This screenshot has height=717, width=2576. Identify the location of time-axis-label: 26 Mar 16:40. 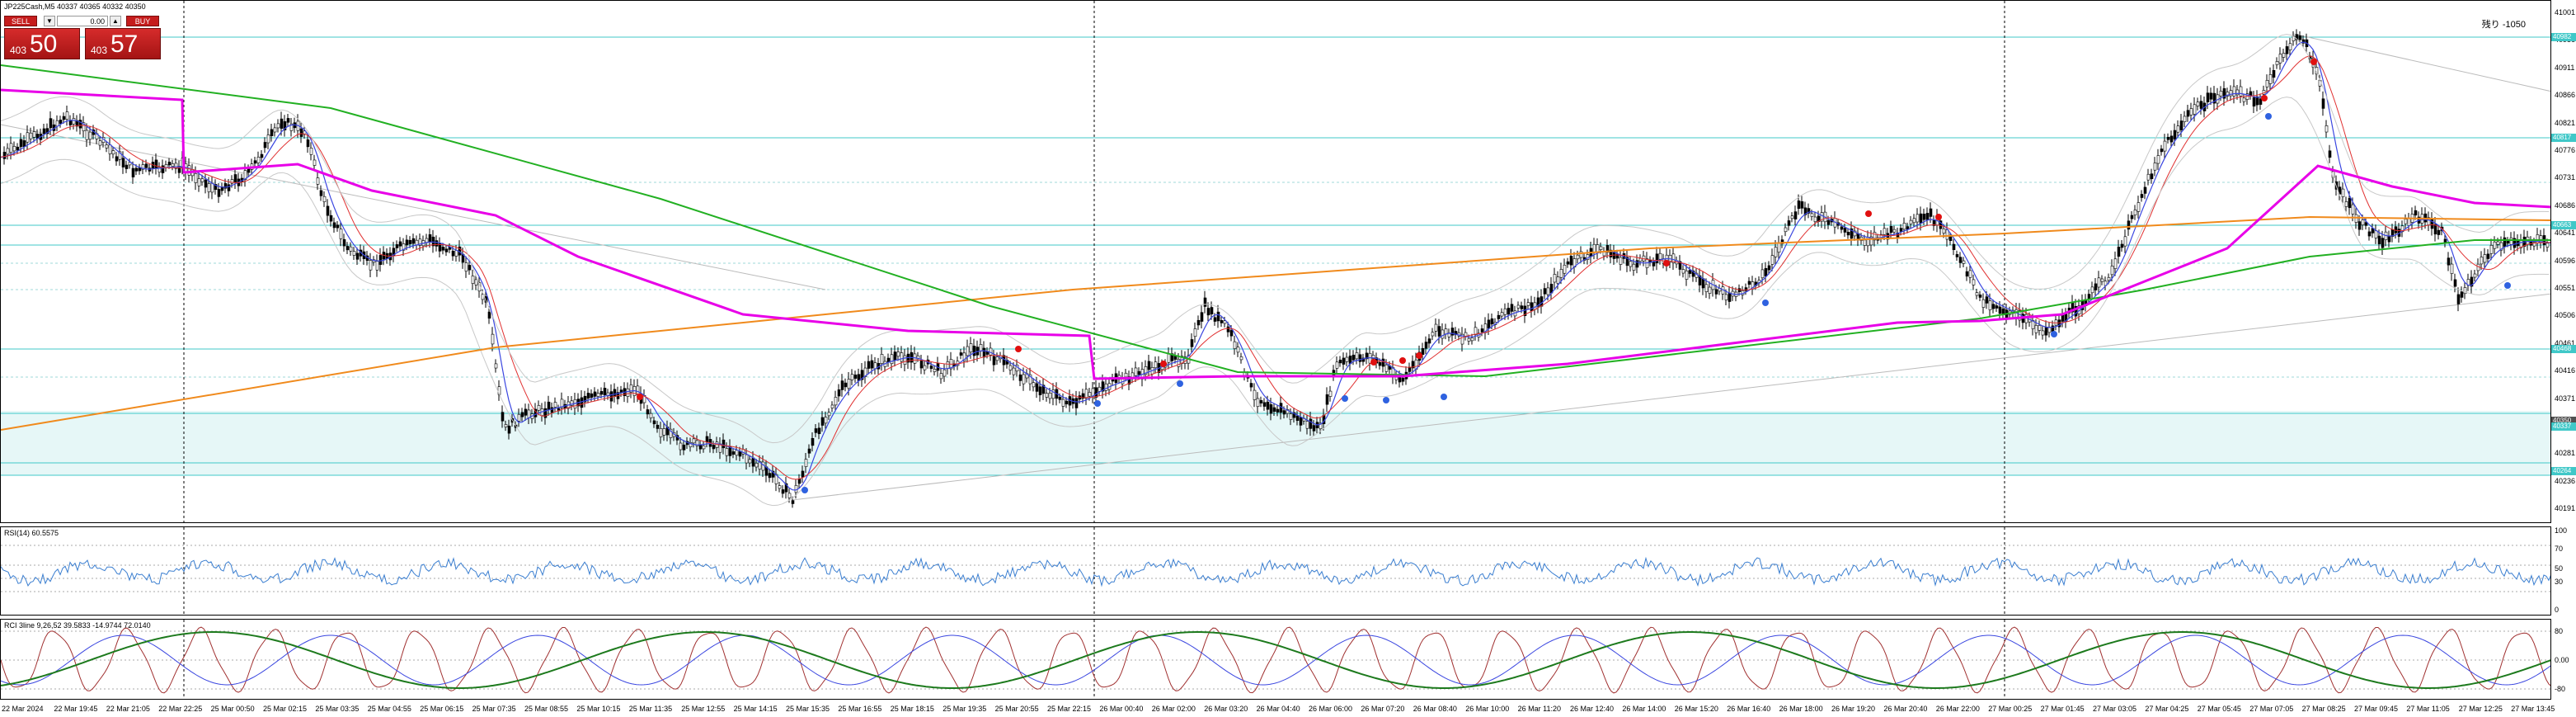
(1749, 709).